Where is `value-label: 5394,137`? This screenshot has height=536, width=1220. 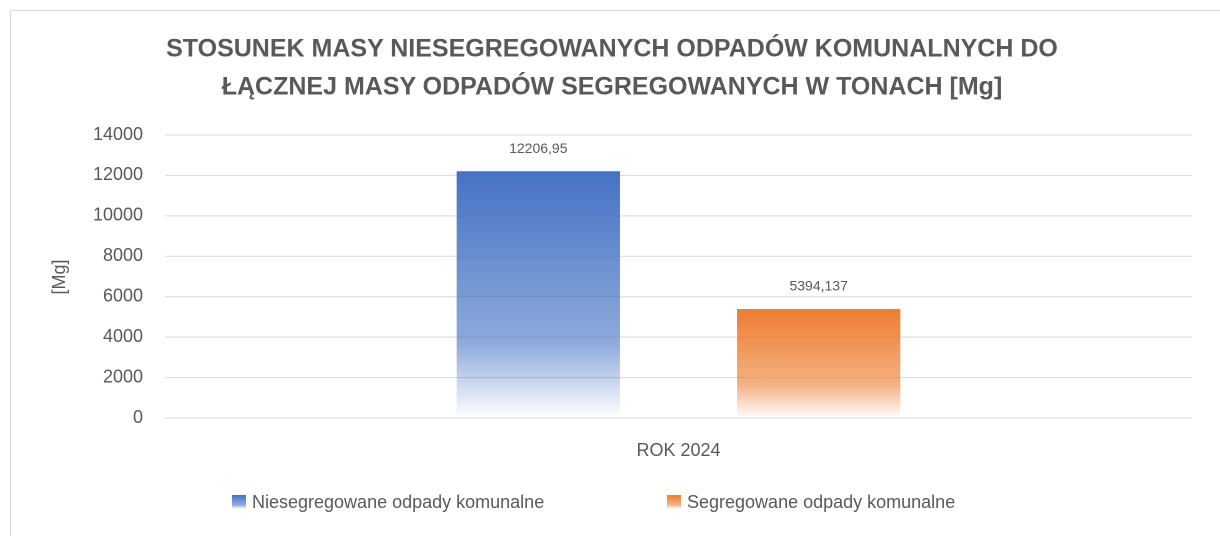
value-label: 5394,137 is located at coordinates (818, 286).